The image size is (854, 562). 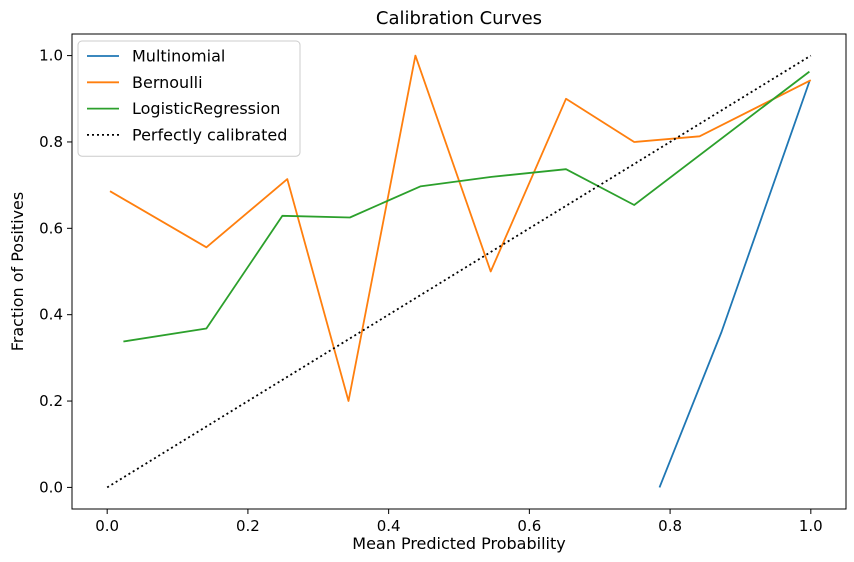 I want to click on y-axis-title: Fraction of Positives, so click(x=17, y=271).